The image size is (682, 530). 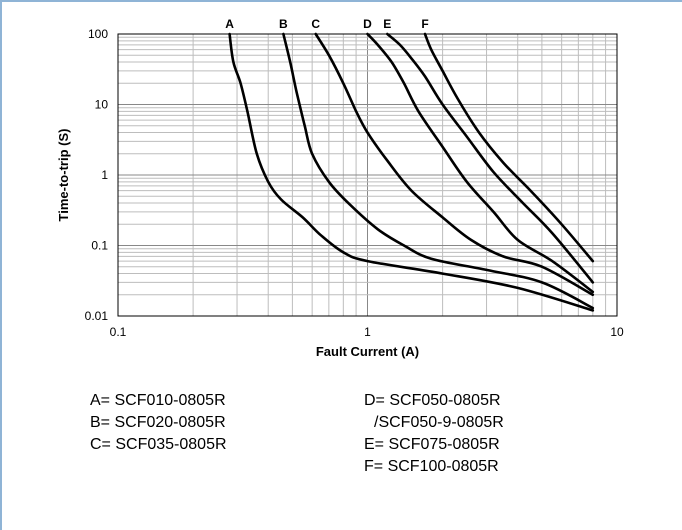 I want to click on x-tick-label: 10, so click(x=617, y=332).